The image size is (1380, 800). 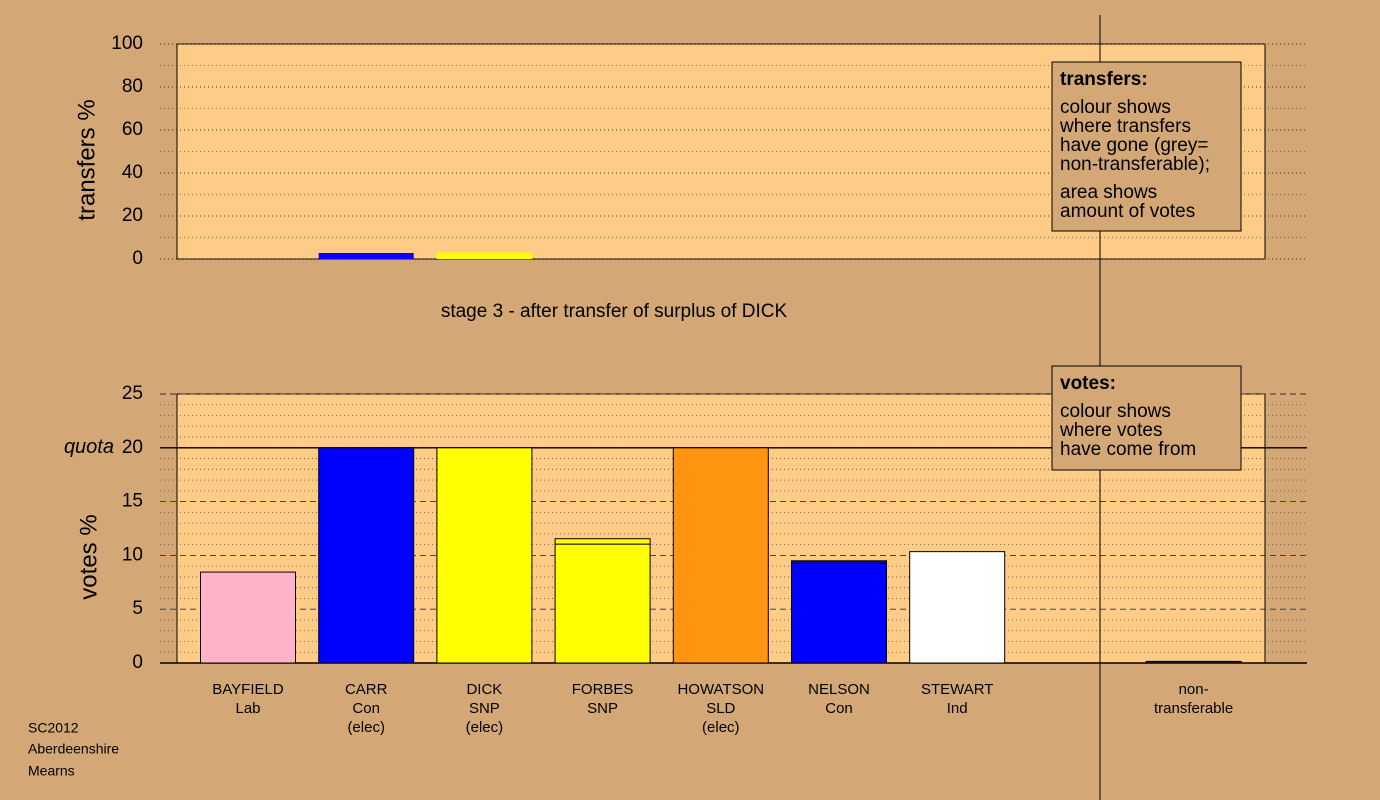 What do you see at coordinates (73, 749) in the screenshot?
I see `footer-text: Aberdeenshire` at bounding box center [73, 749].